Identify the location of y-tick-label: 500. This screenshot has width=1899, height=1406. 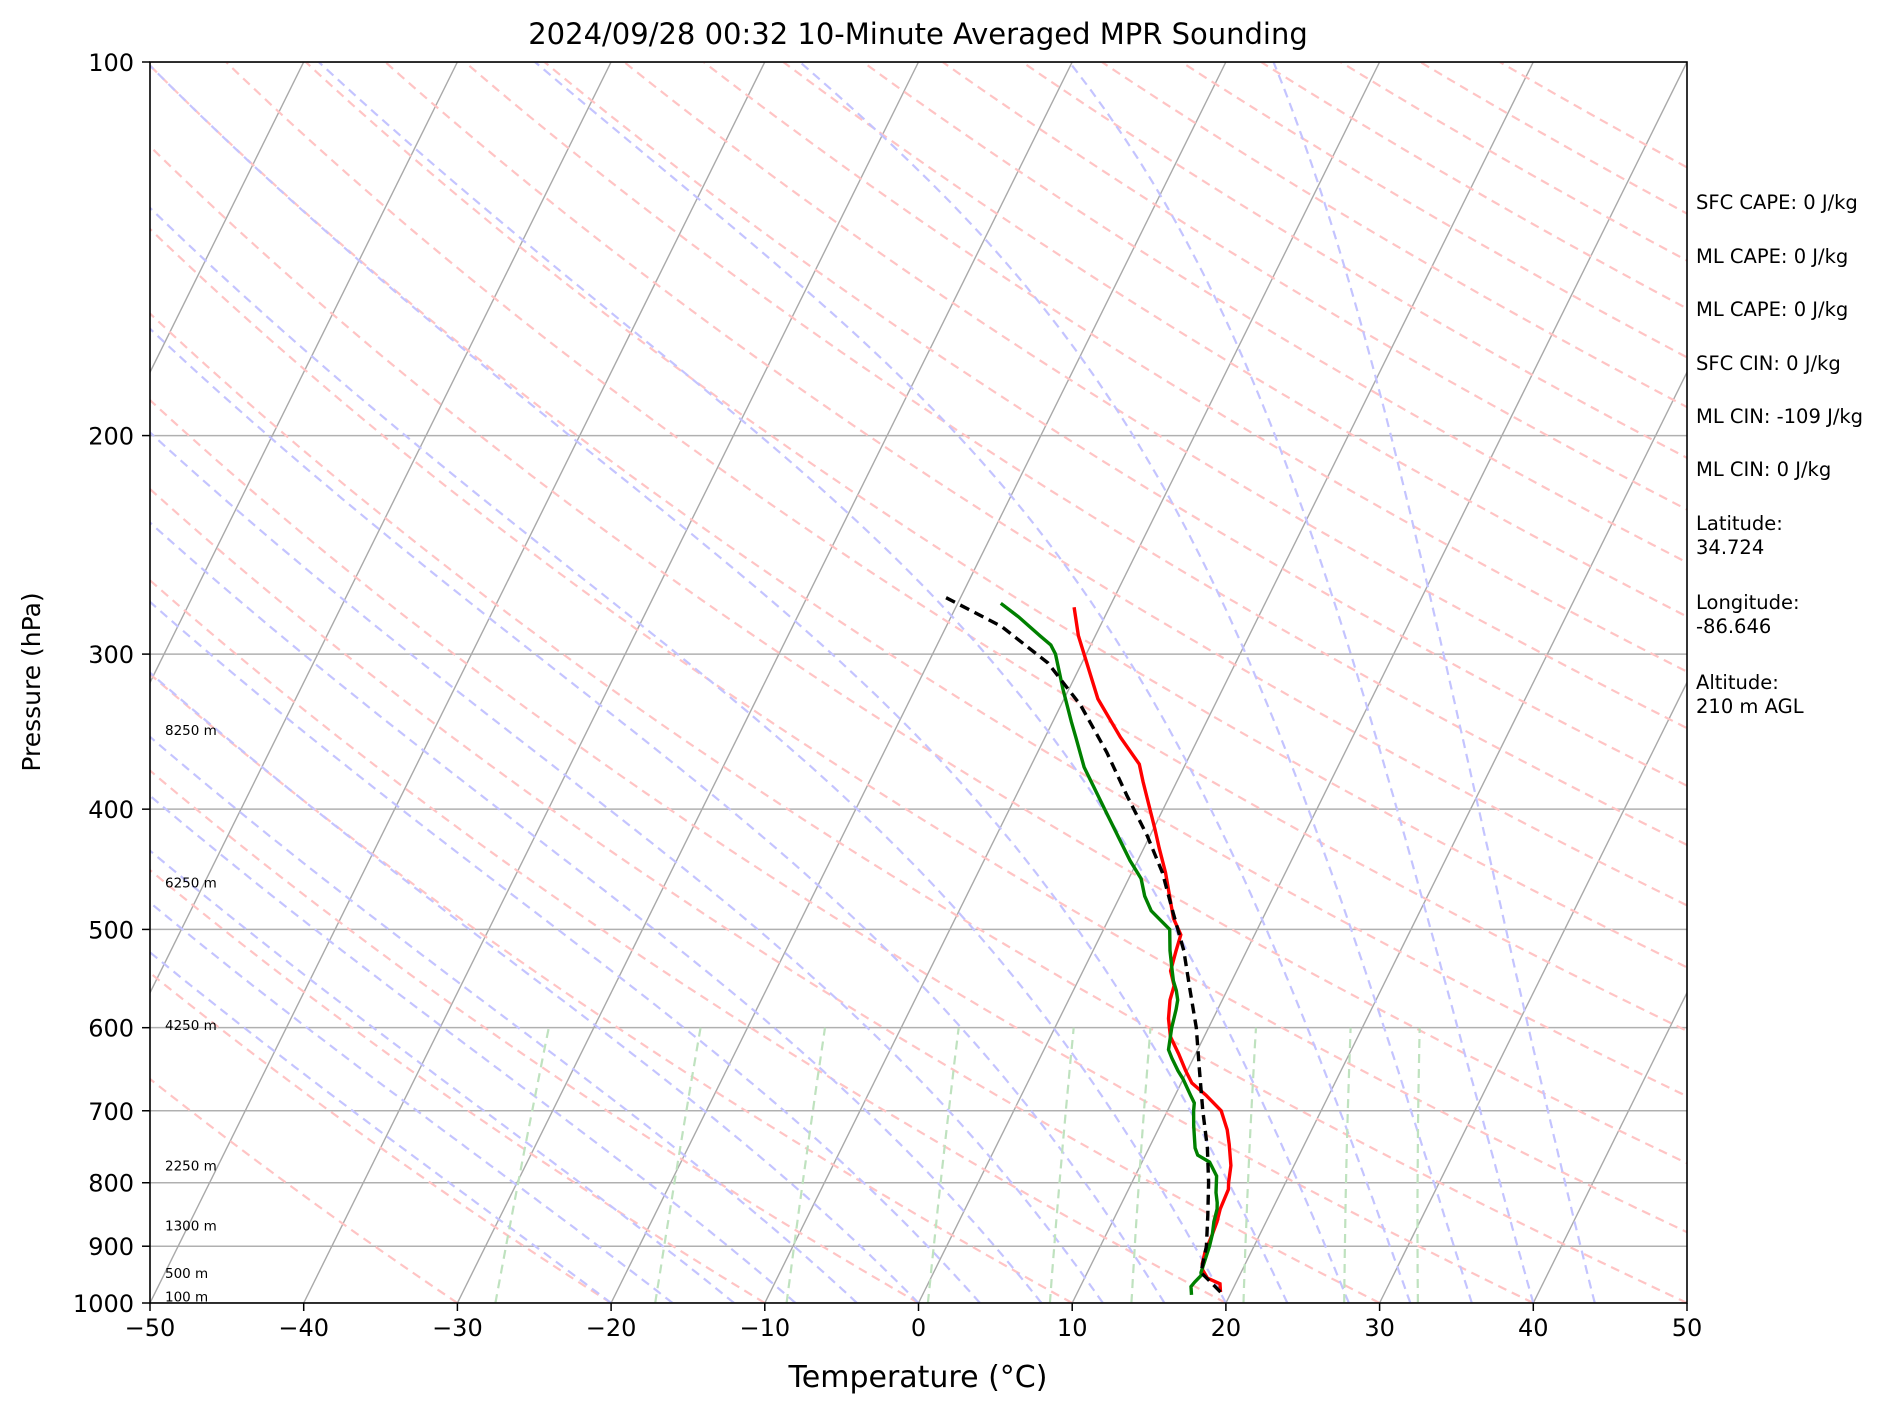
(111, 930).